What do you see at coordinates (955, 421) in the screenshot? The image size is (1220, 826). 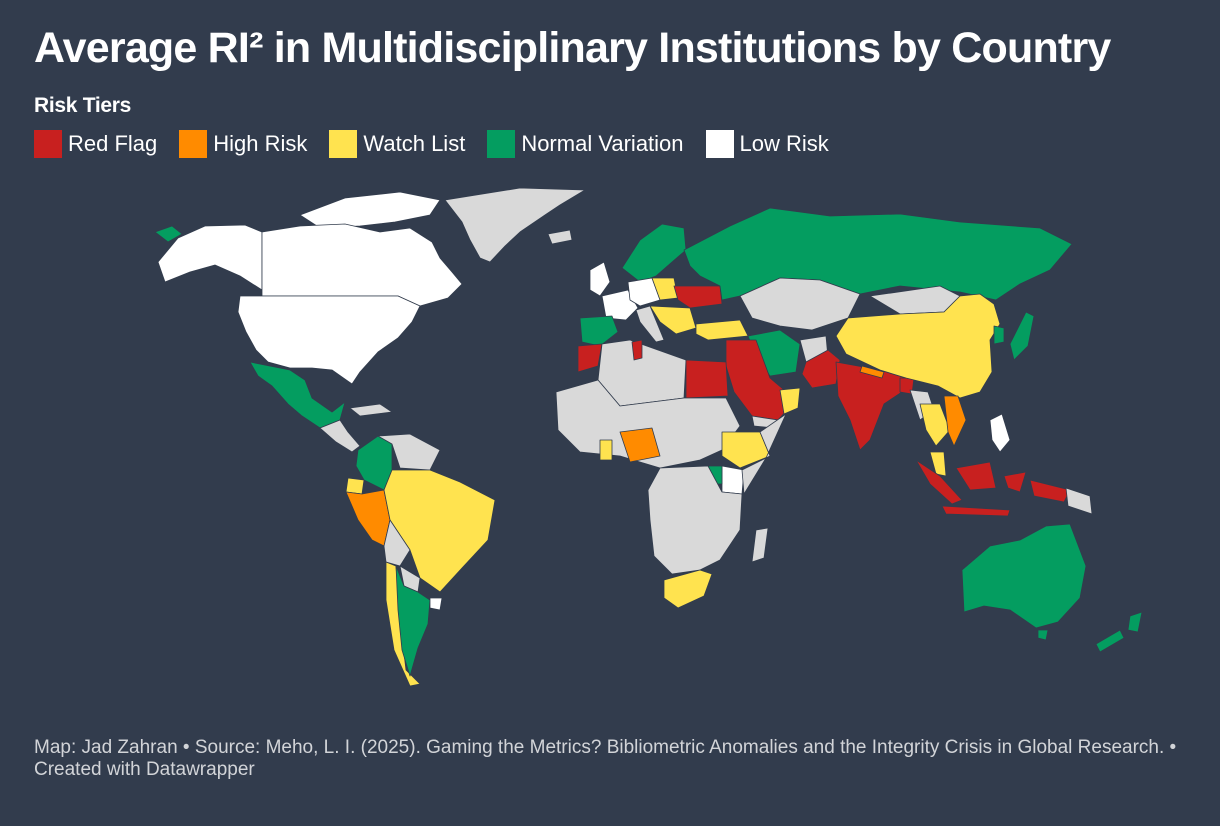 I see `region-vietnam` at bounding box center [955, 421].